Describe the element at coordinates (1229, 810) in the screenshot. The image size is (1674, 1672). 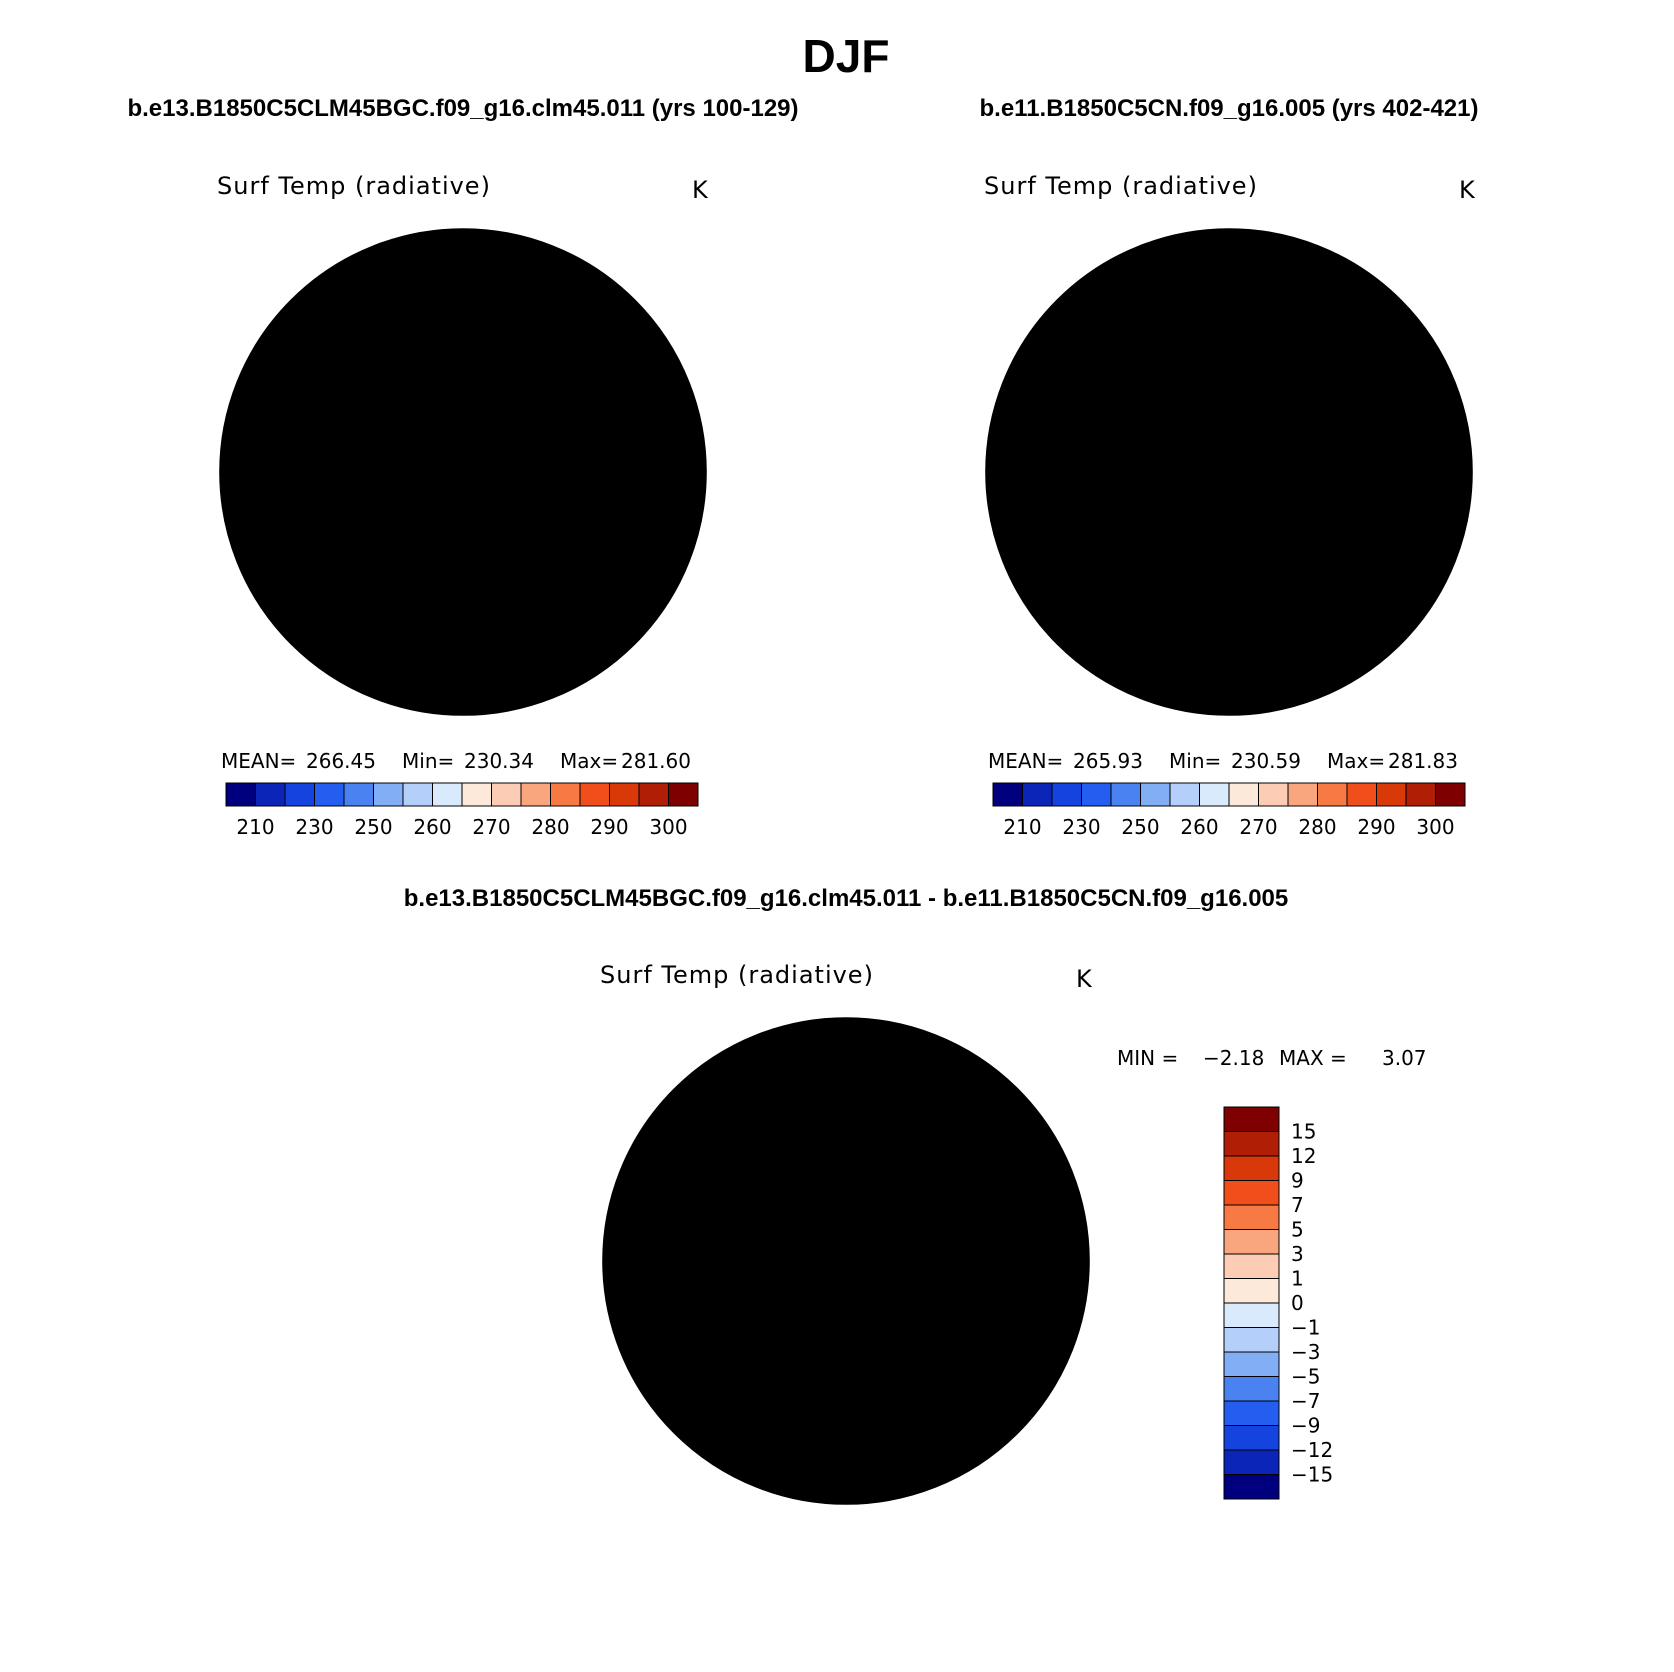
I see `panel-2-colorbar: 210 230 250 260 270 280 290 300` at that location.